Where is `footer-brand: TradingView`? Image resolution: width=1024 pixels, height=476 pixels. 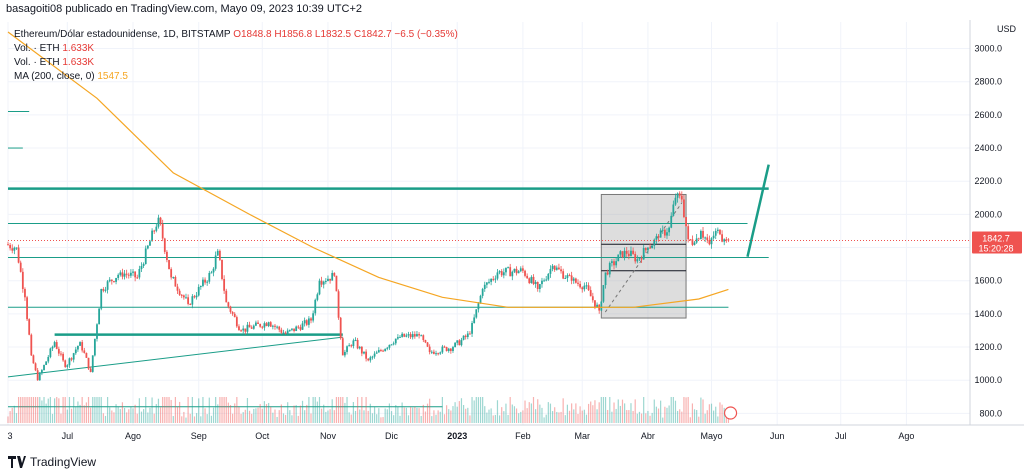
footer-brand: TradingView is located at coordinates (52, 462).